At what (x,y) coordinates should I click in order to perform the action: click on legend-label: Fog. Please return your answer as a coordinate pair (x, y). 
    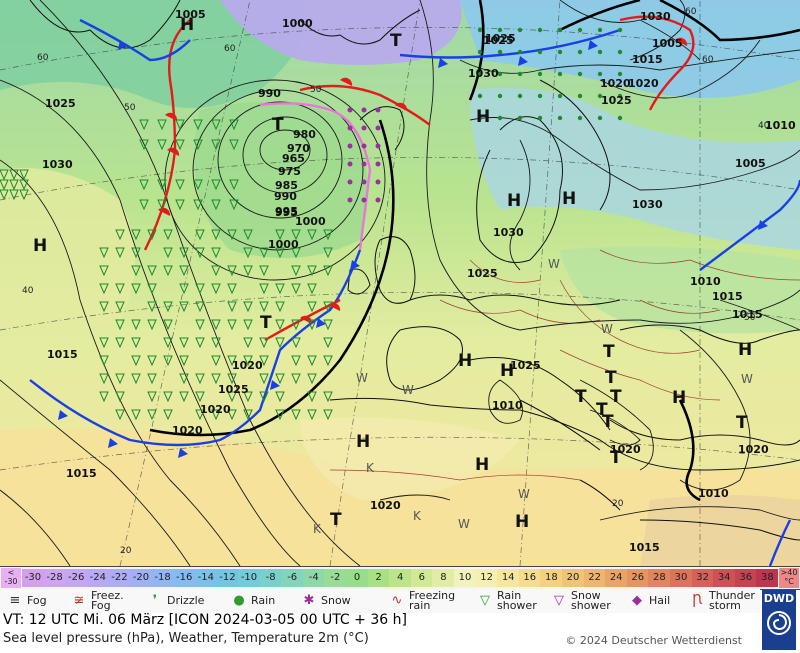
    Looking at the image, I should click on (37, 600).